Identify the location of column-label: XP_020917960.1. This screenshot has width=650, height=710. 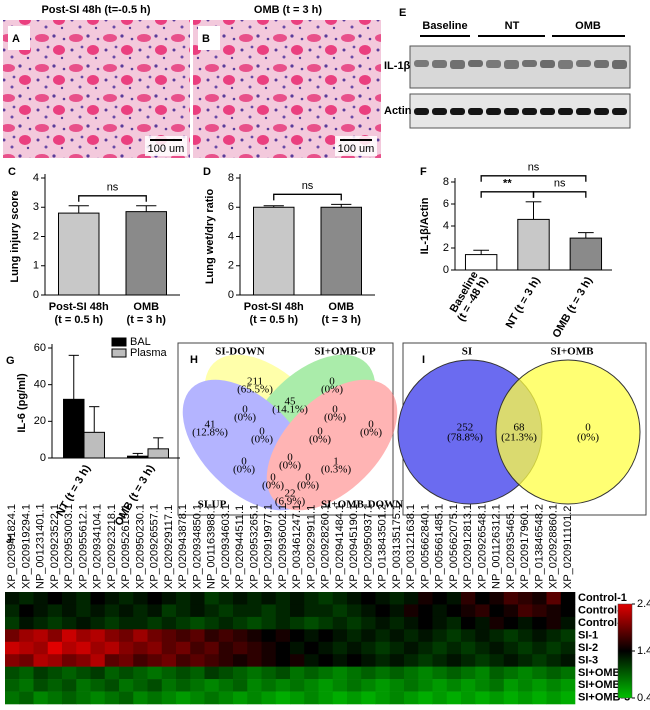
(525, 546).